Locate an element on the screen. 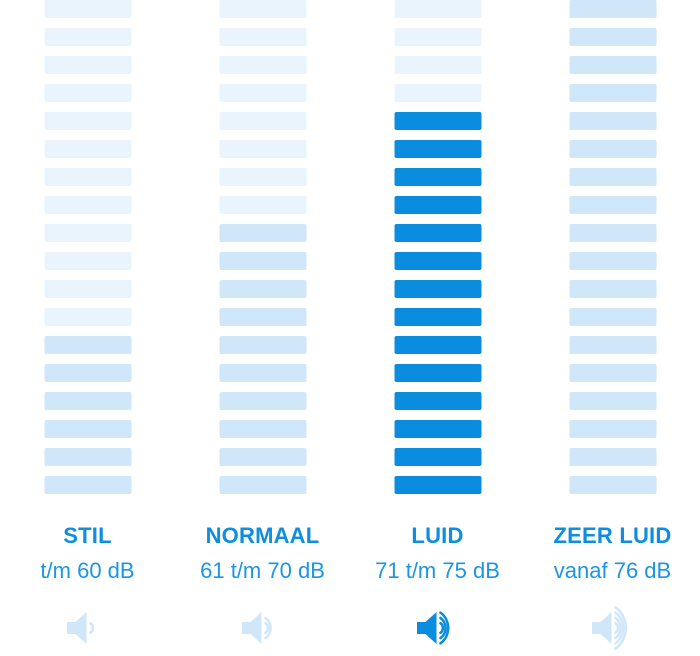  speaker-volume-high-icon is located at coordinates (438, 628).